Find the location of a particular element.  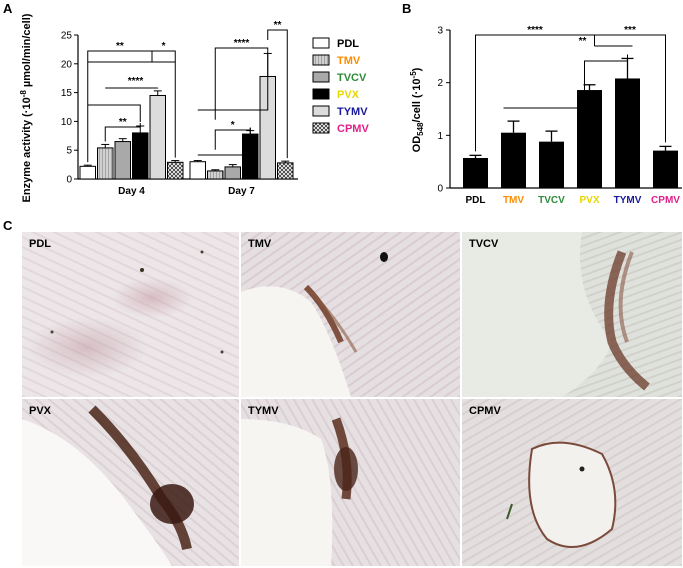

legend-label: TVCV is located at coordinates (352, 78).